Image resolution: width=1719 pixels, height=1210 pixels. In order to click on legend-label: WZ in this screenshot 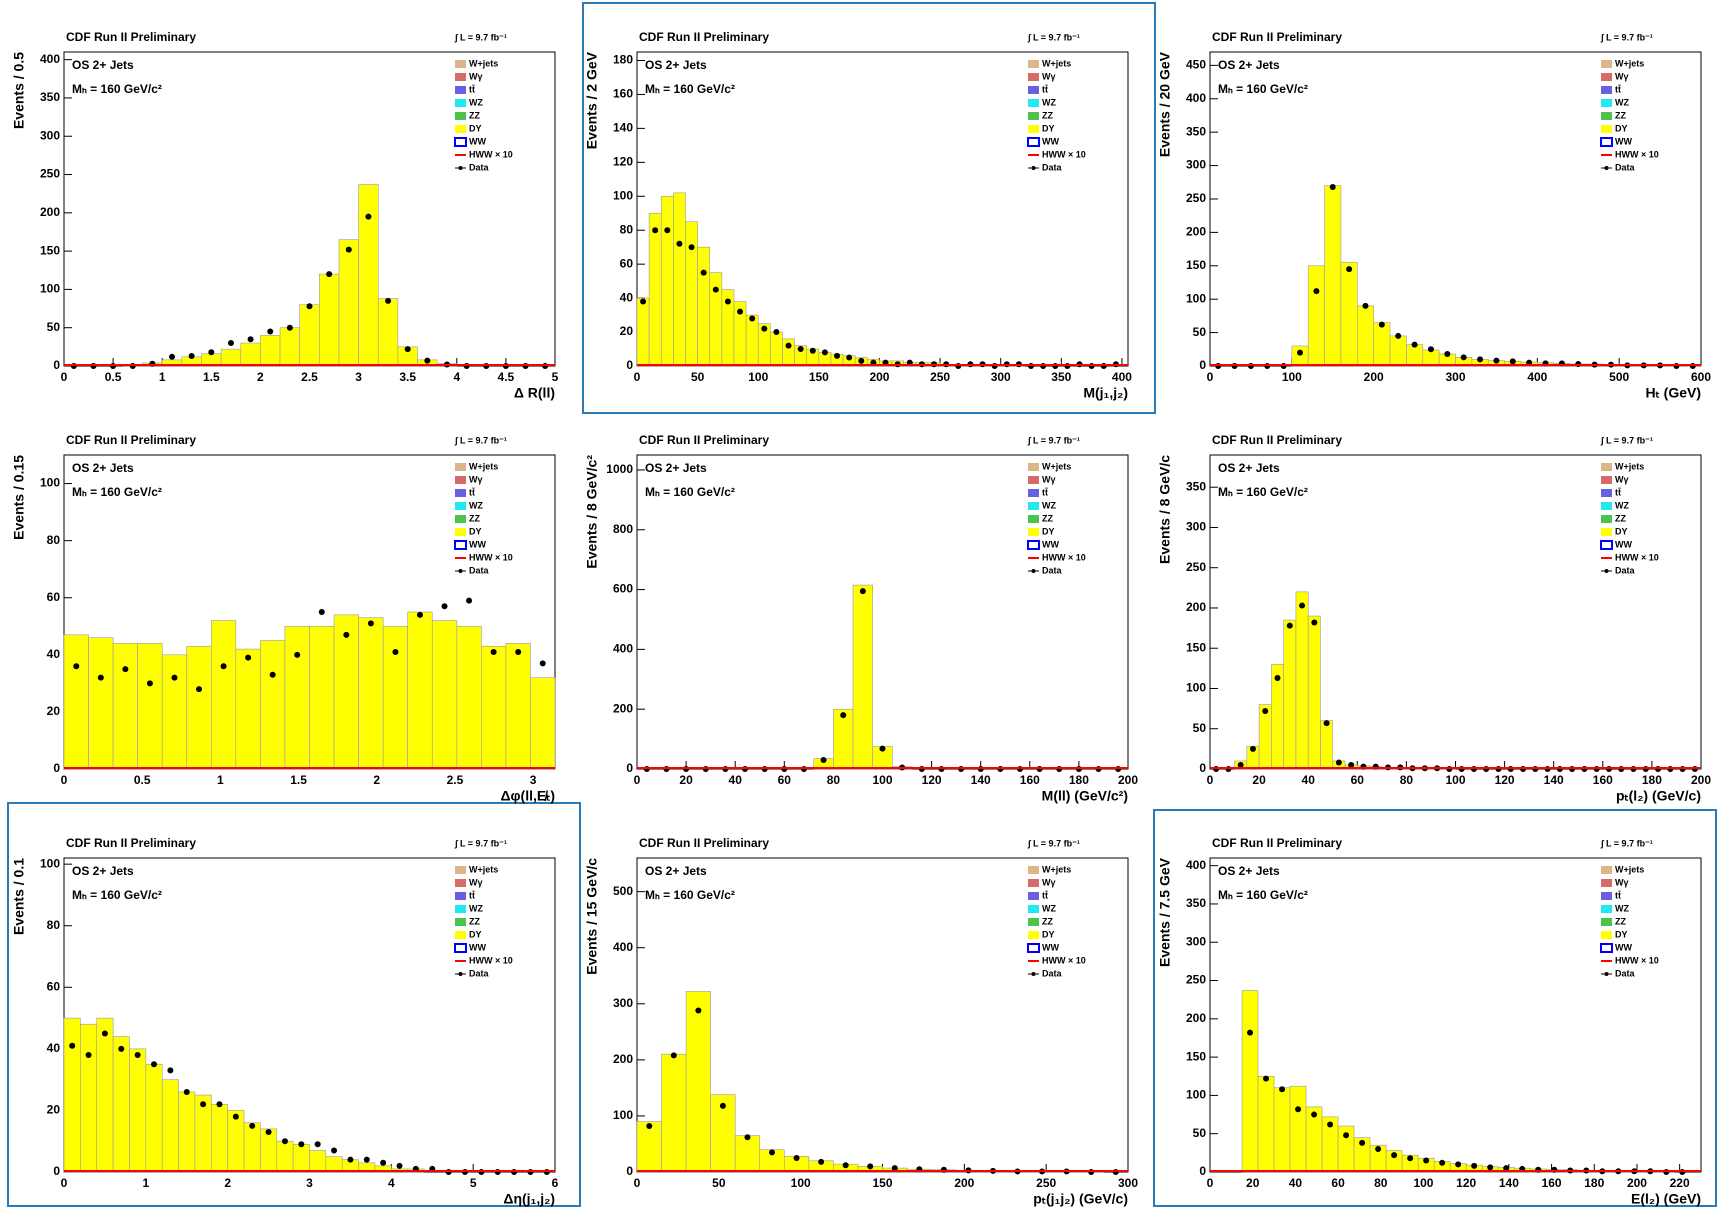, I will do `click(1049, 505)`.